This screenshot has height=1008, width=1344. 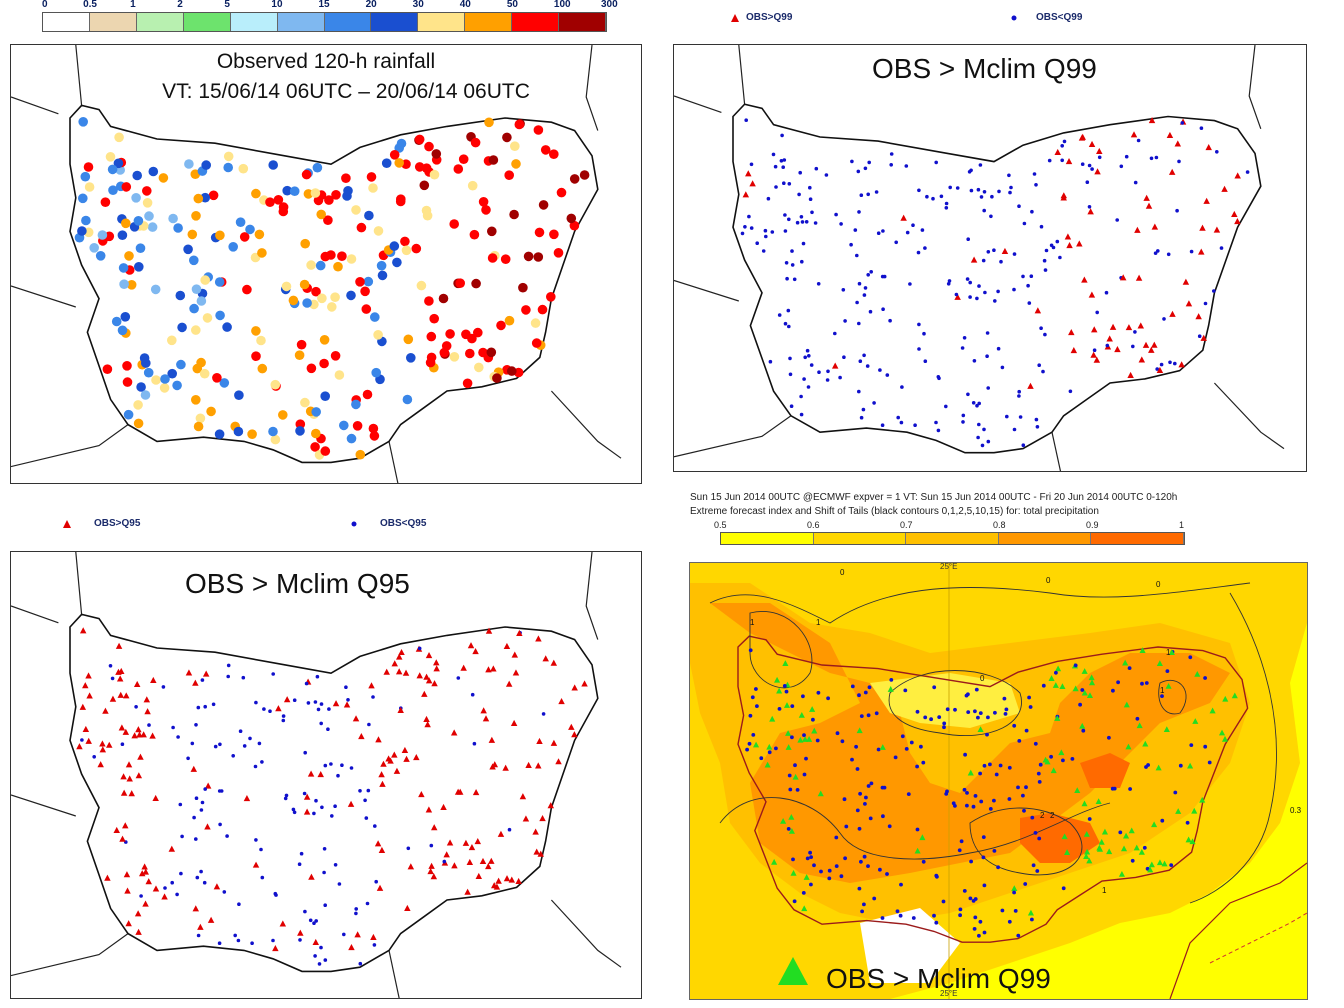 I want to click on q95-legend-below-label: OBS<Q95, so click(x=403, y=523).